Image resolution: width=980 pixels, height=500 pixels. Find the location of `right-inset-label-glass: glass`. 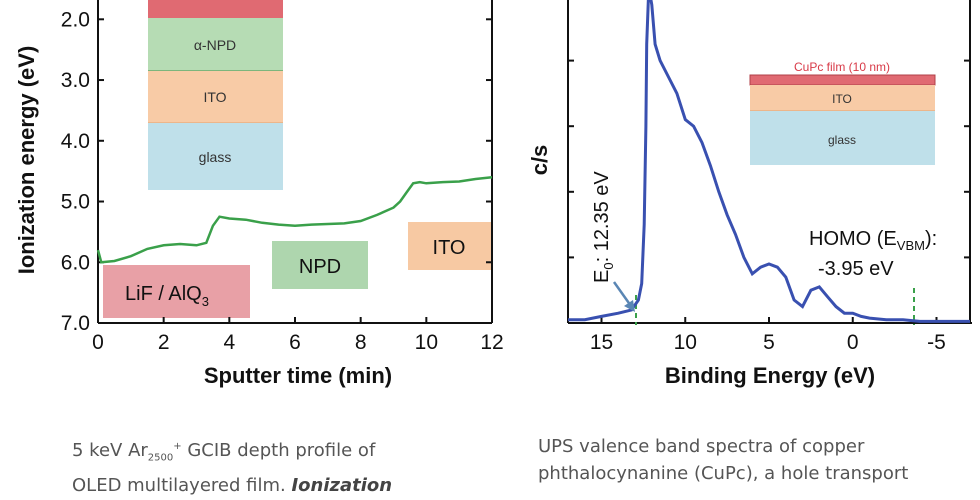

right-inset-label-glass: glass is located at coordinates (842, 140).